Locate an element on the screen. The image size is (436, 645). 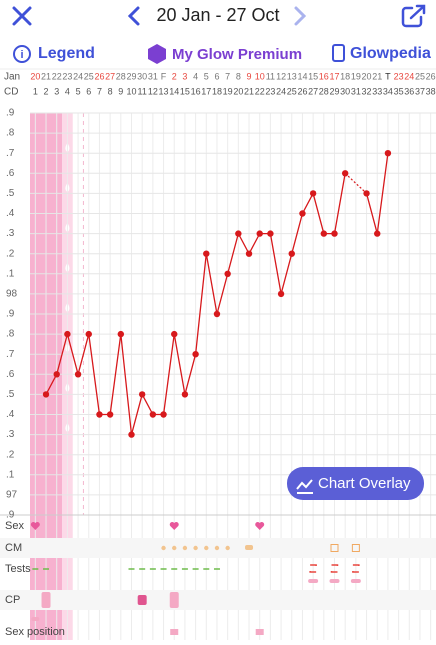
cycle-day-label: 17 is located at coordinates (206, 91).